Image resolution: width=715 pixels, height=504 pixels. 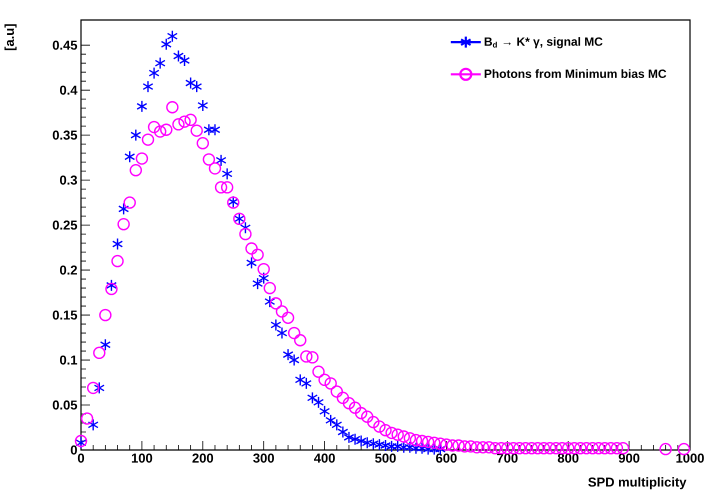 I want to click on x-tick-label: 100, so click(x=142, y=458).